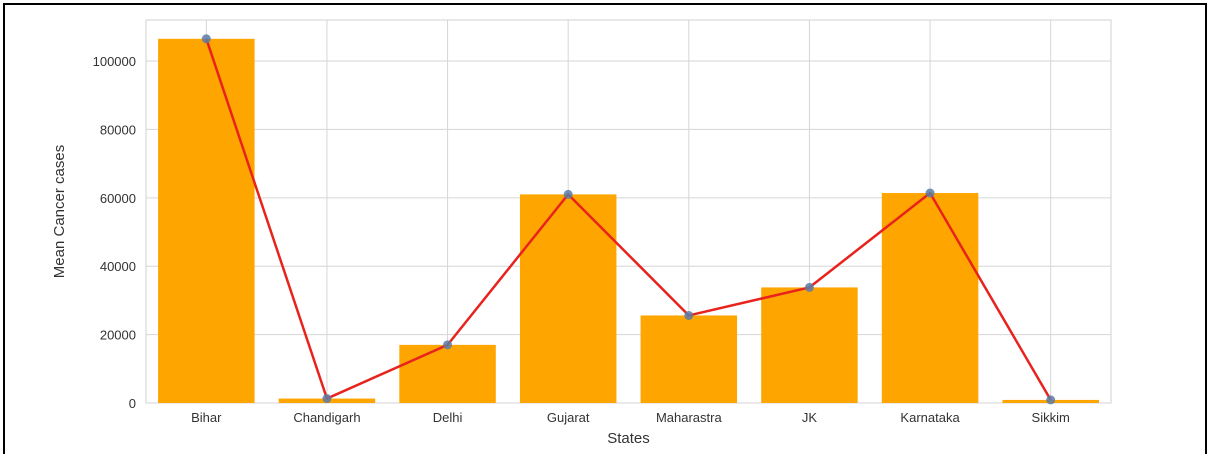 The width and height of the screenshot is (1212, 454). I want to click on x-tick-label: Sikkim, so click(1051, 417).